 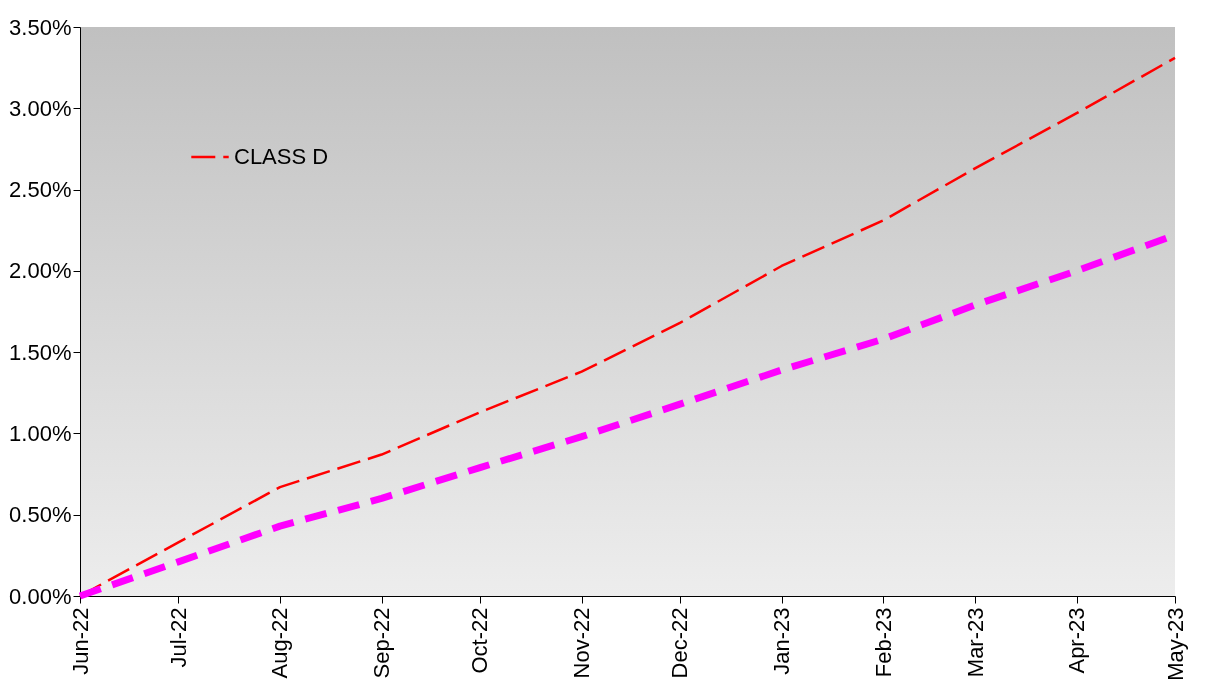 What do you see at coordinates (883, 642) in the screenshot?
I see `x-tick-label: Feb-23` at bounding box center [883, 642].